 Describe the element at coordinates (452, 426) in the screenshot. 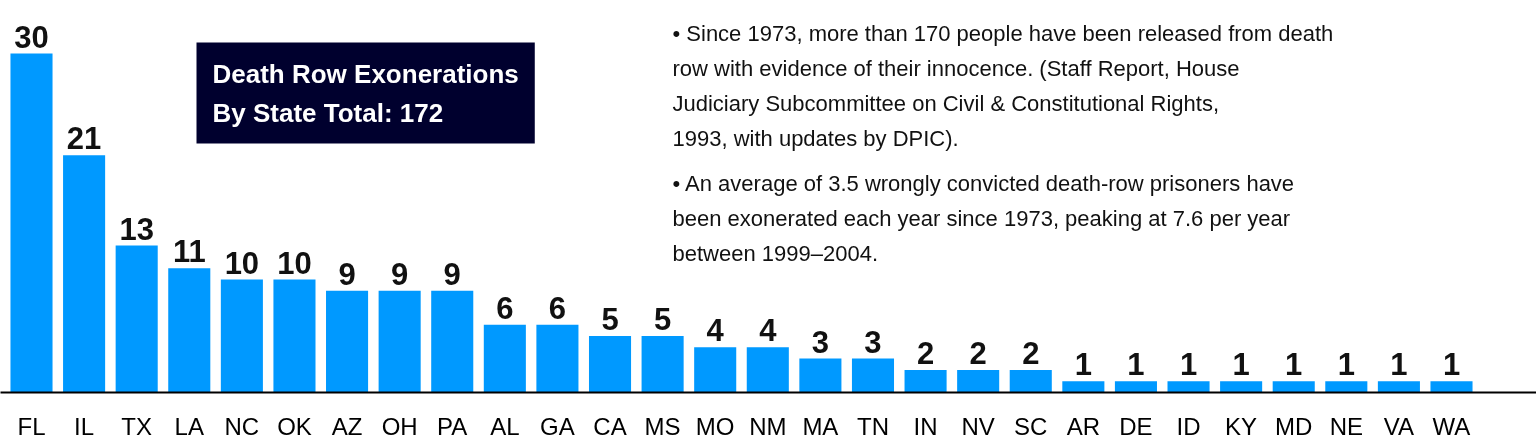

I see `x-tick-label: PA` at that location.